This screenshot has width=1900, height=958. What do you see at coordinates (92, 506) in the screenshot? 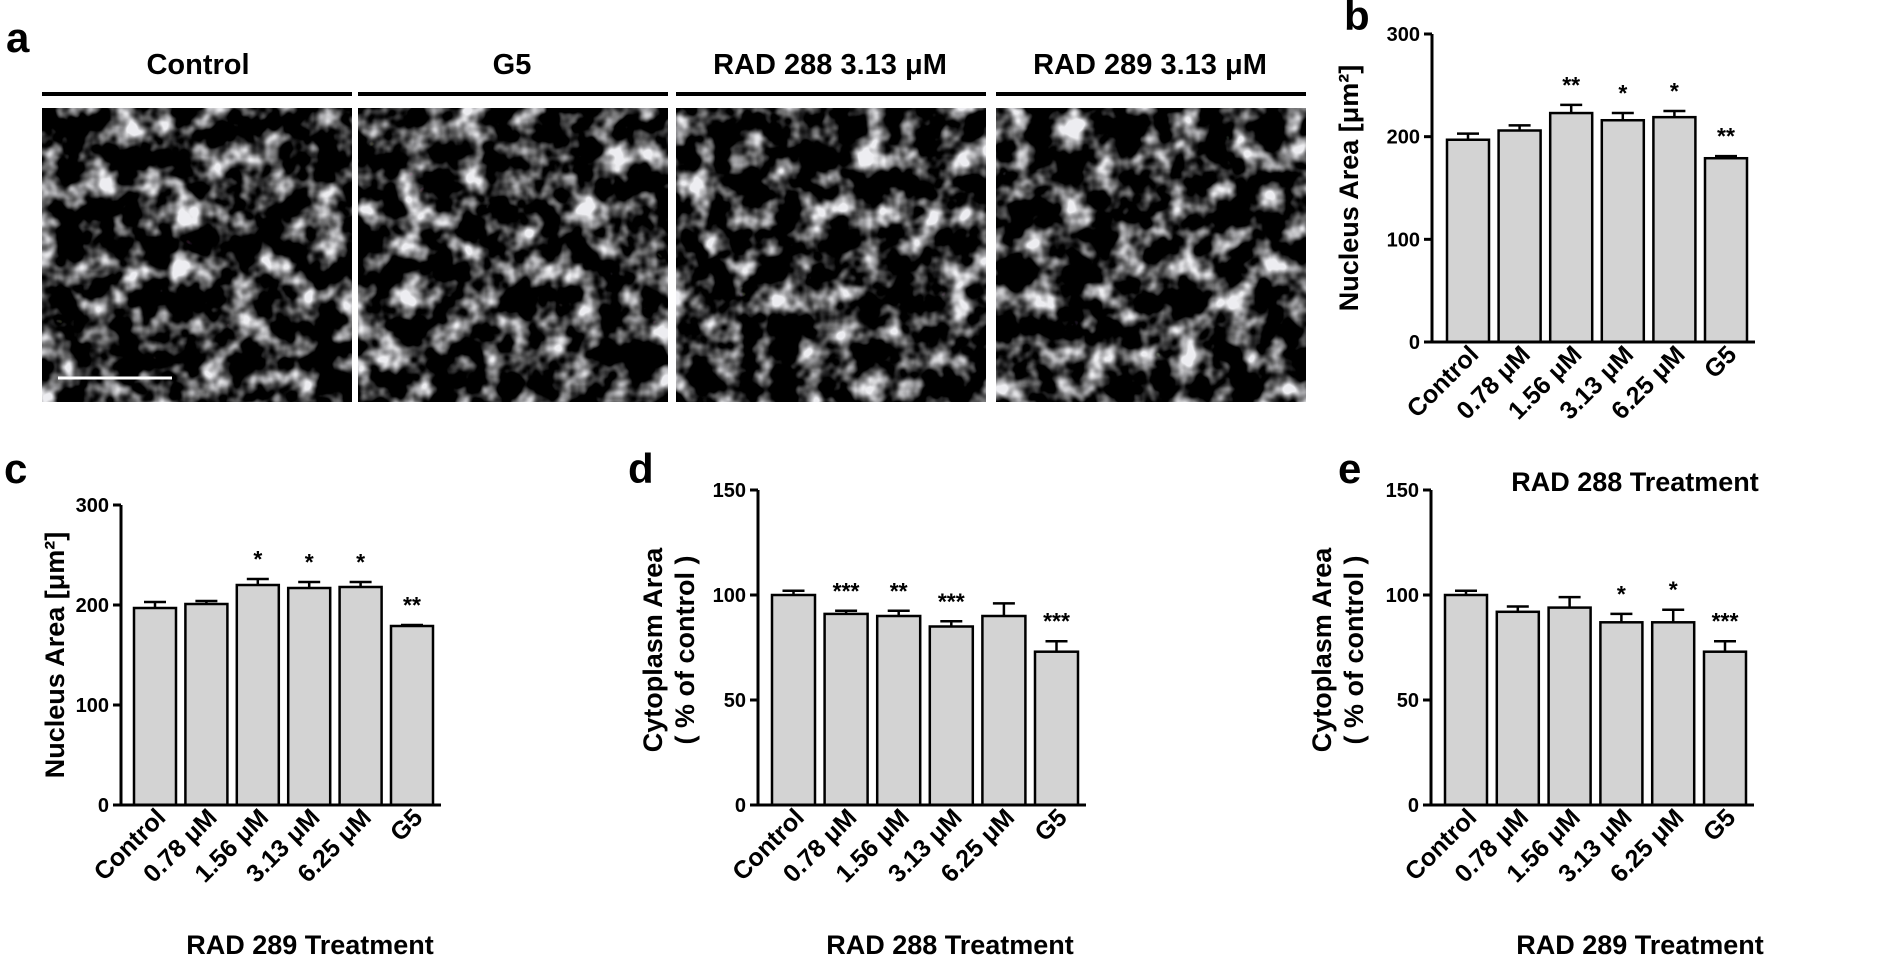
I see `y-tick-label-c-3: 300` at bounding box center [92, 506].